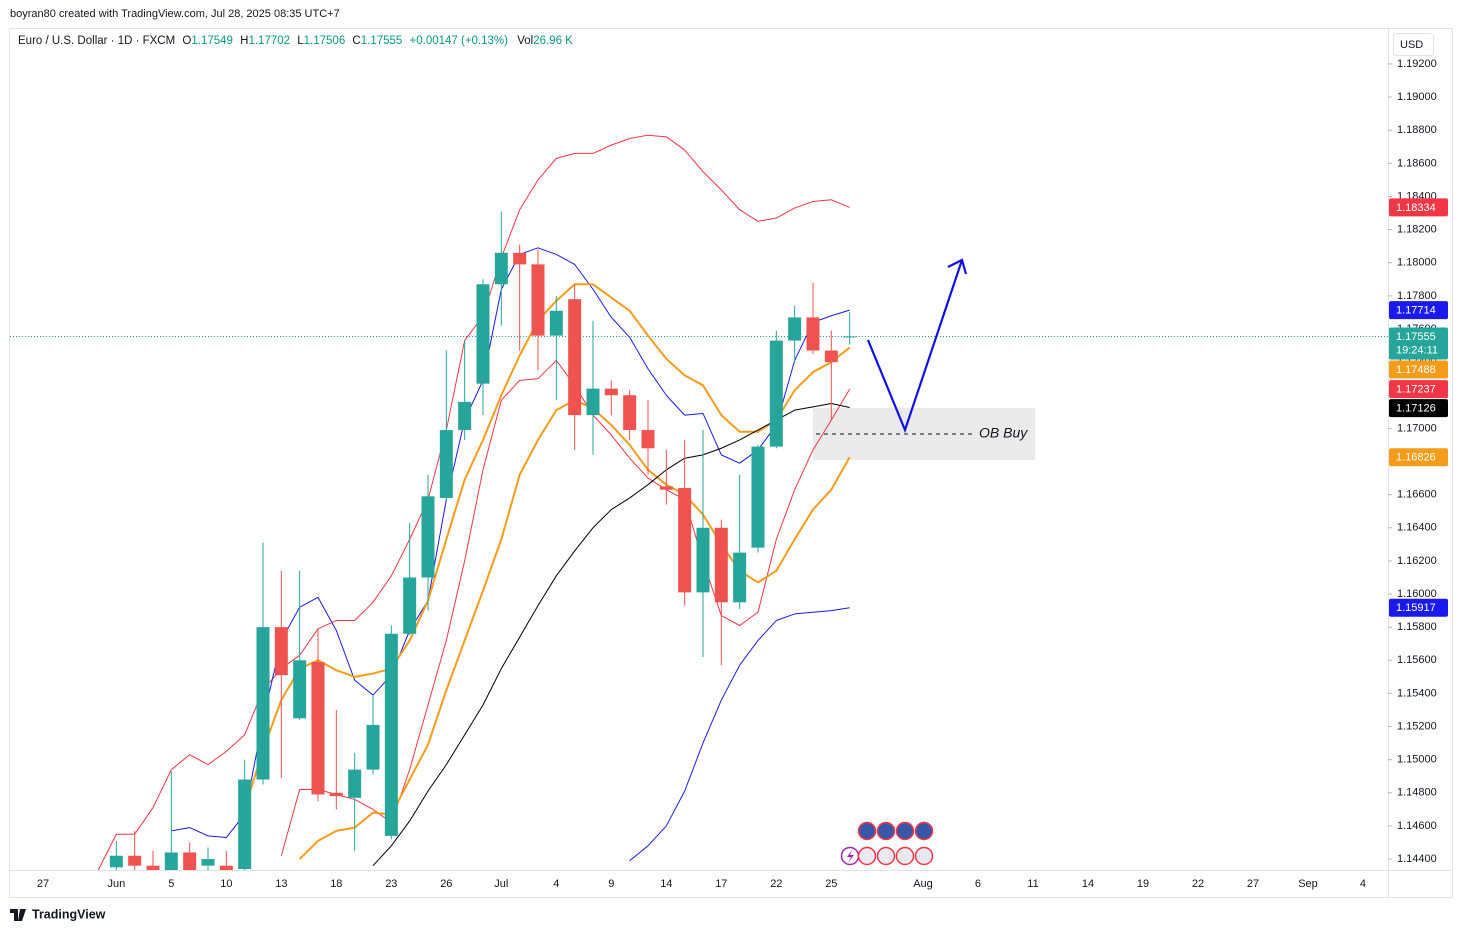 This screenshot has height=938, width=1463. Describe the element at coordinates (887, 843) in the screenshot. I see `event-icons` at that location.